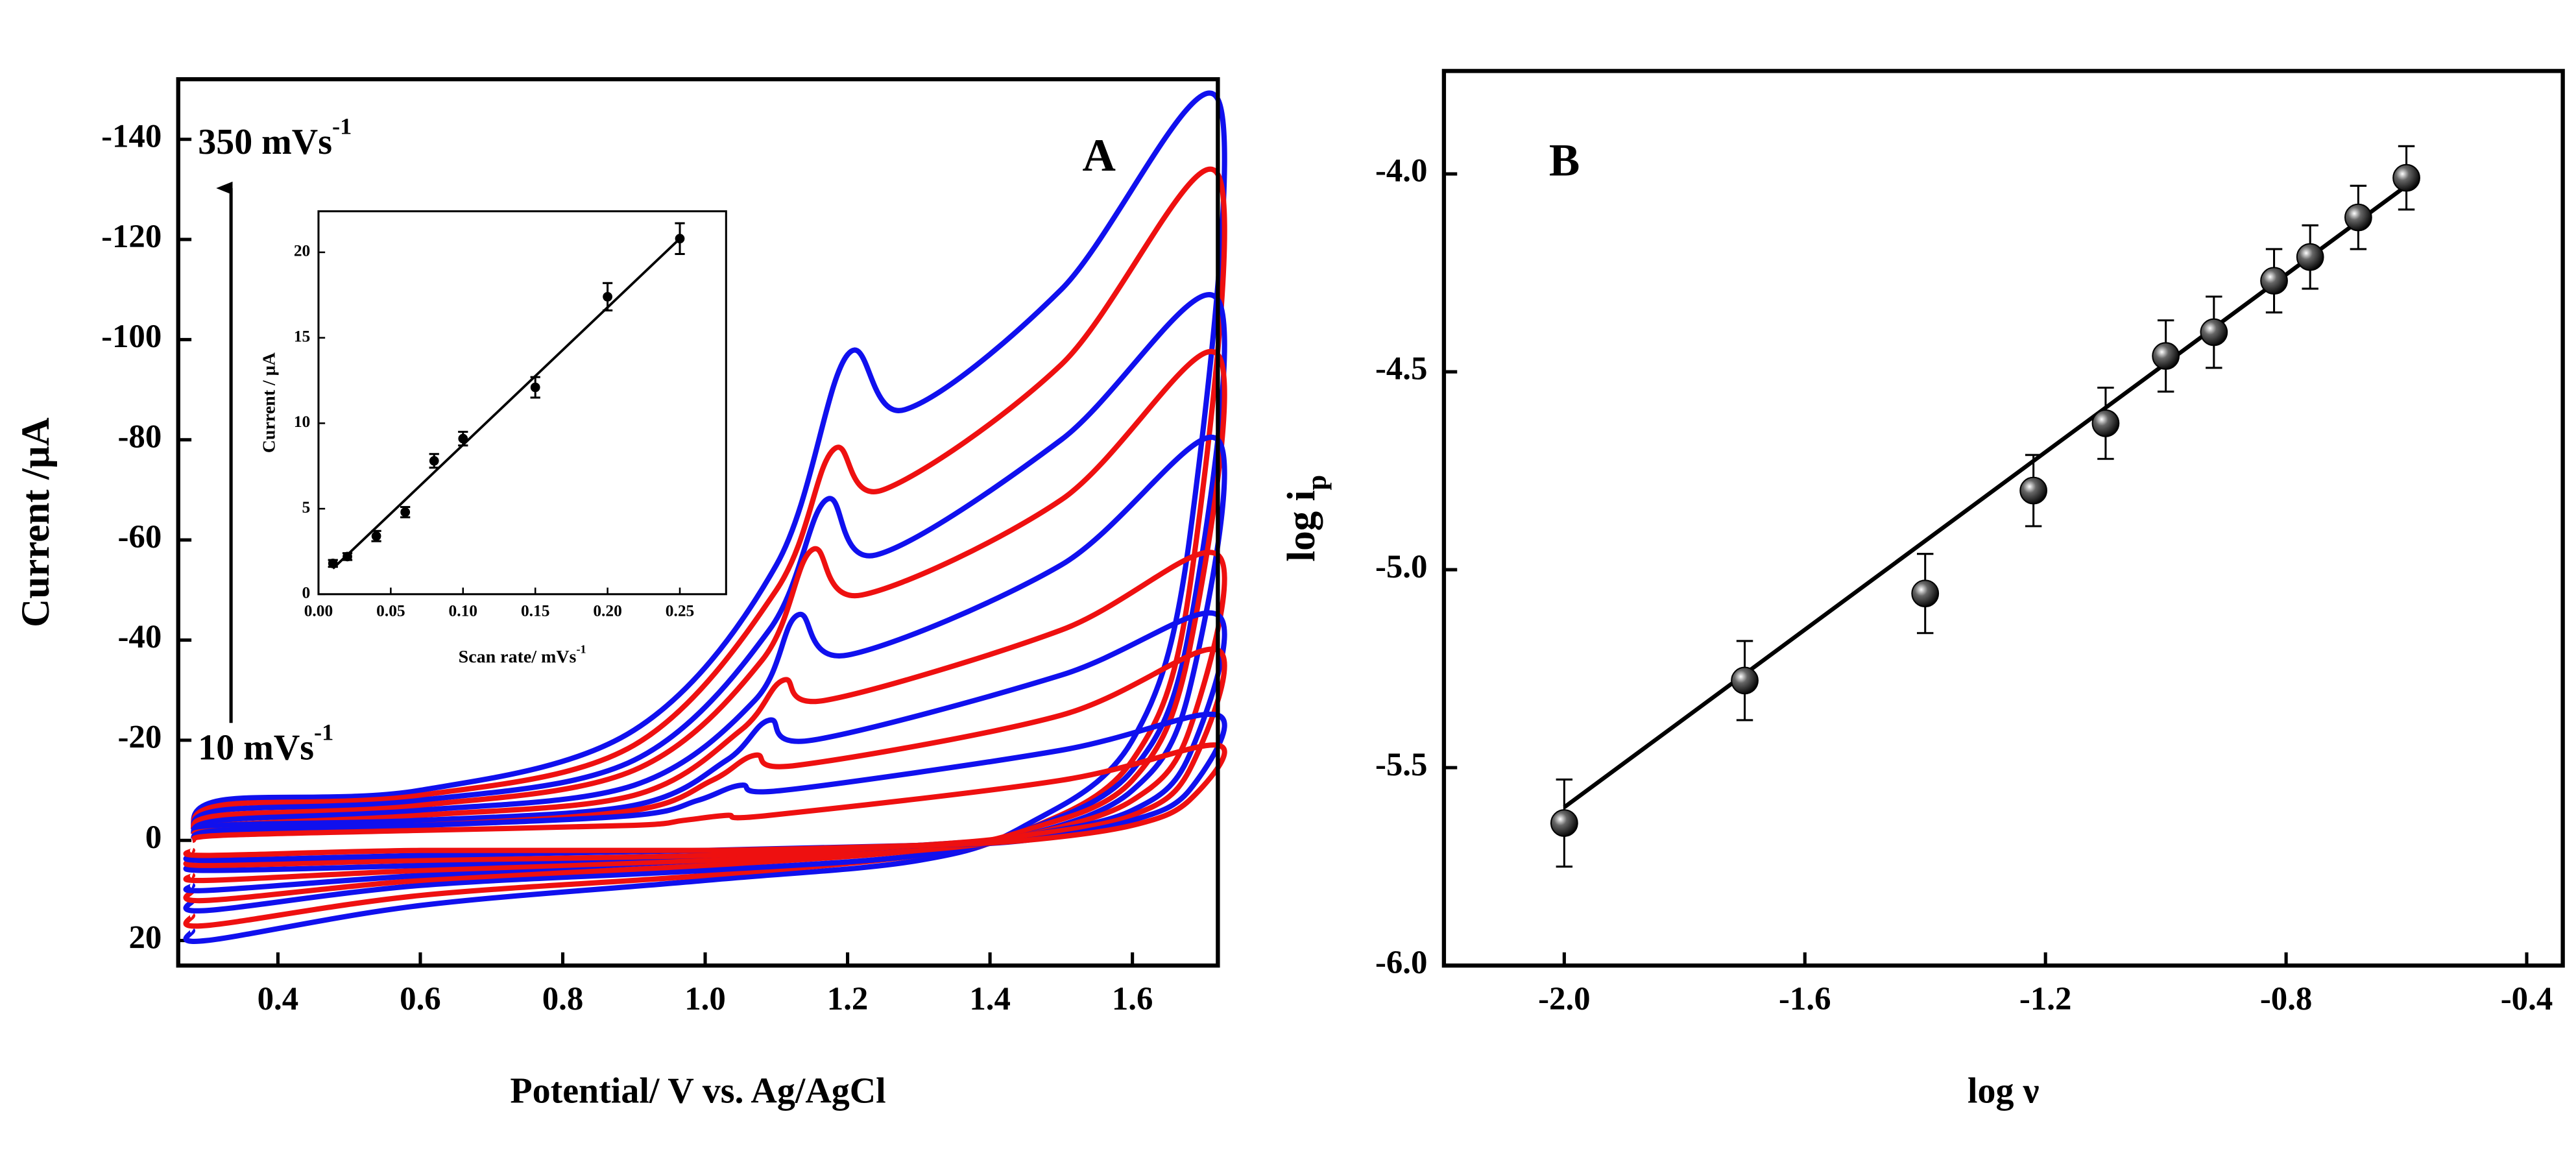 Image resolution: width=2576 pixels, height=1151 pixels. I want to click on y-axis-label-main: log i, so click(1301, 526).